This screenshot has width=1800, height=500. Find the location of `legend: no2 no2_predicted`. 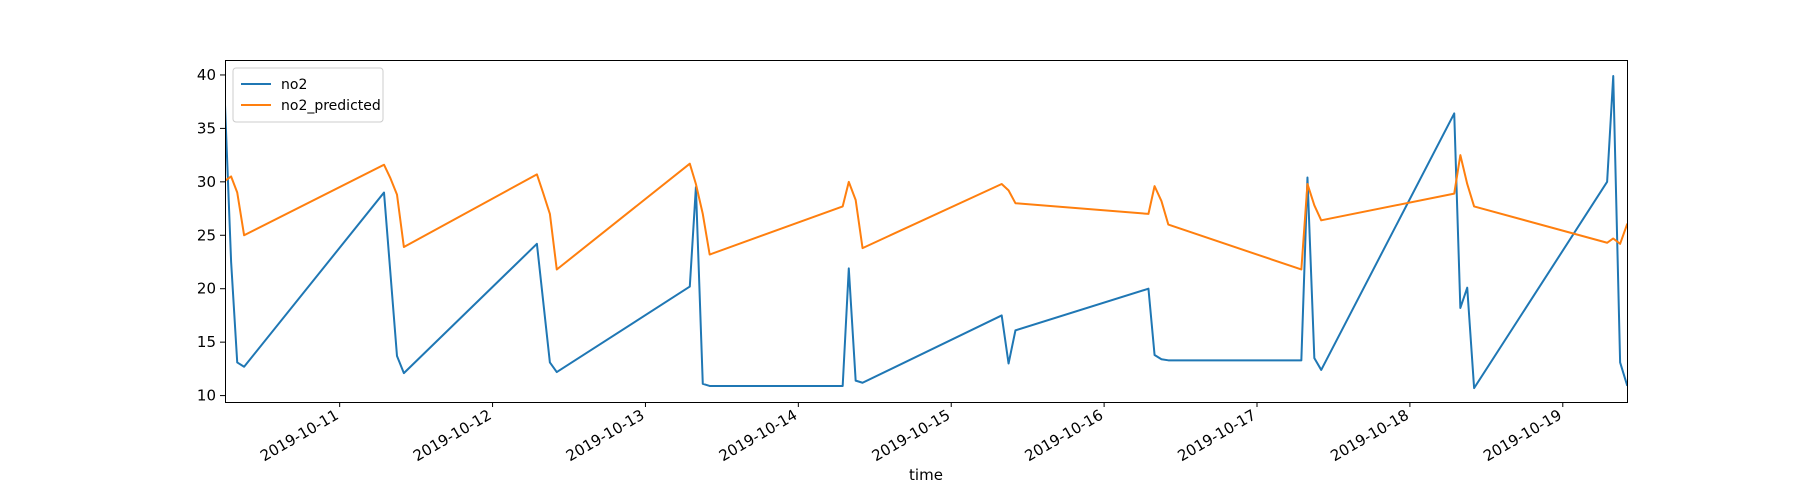

legend: no2 no2_predicted is located at coordinates (308, 95).